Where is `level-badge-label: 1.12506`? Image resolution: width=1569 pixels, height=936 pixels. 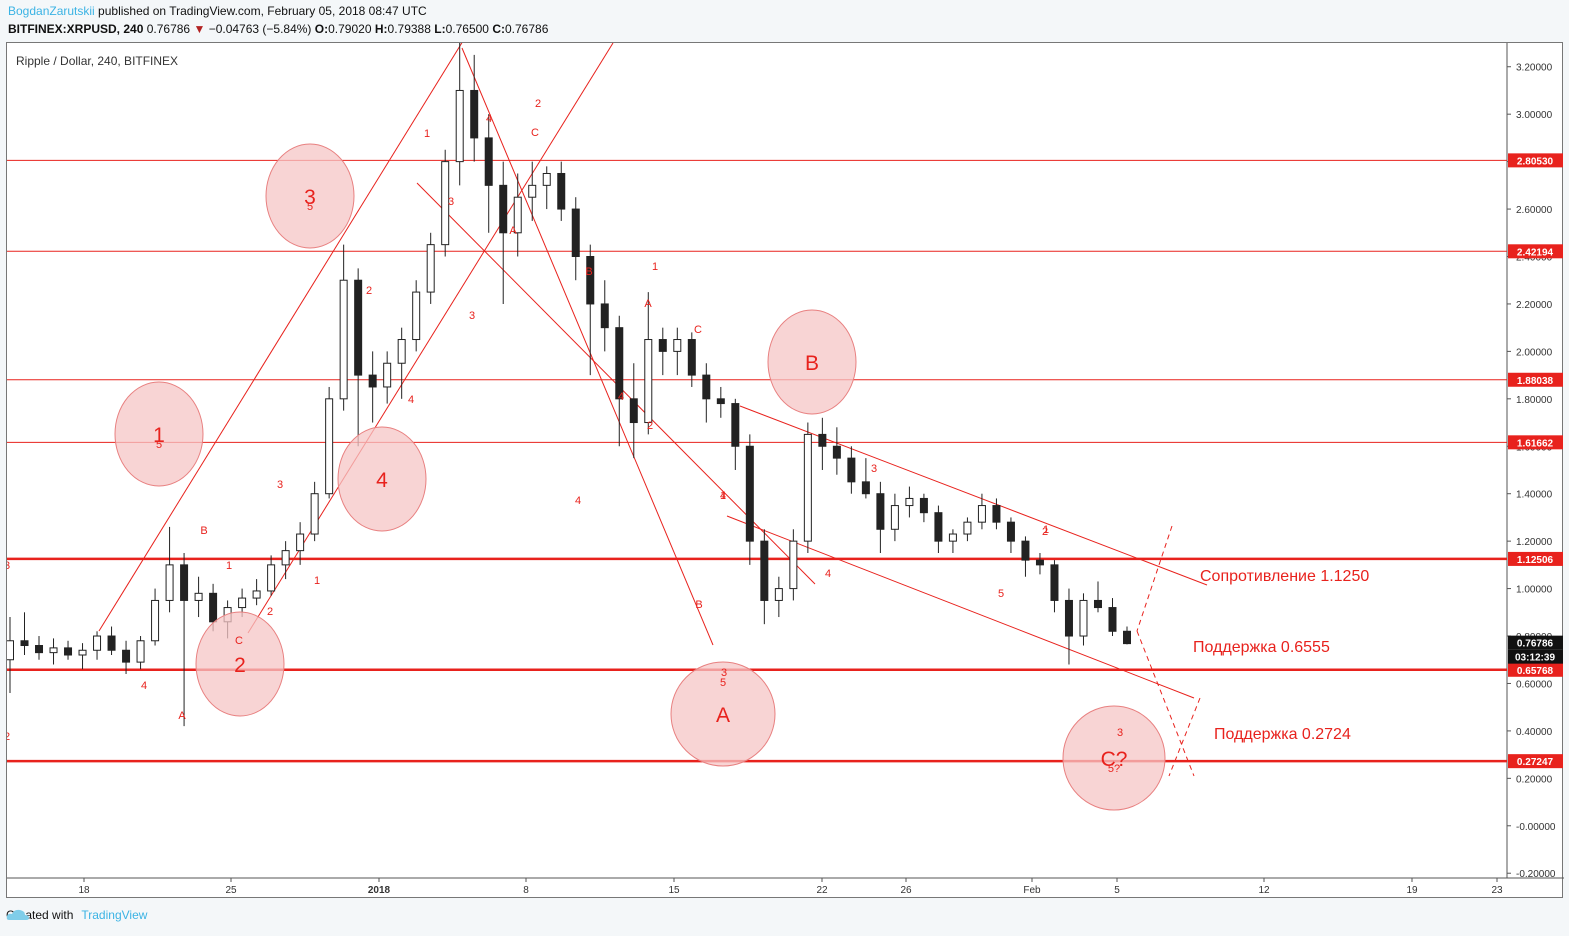
level-badge-label: 1.12506 is located at coordinates (1535, 560).